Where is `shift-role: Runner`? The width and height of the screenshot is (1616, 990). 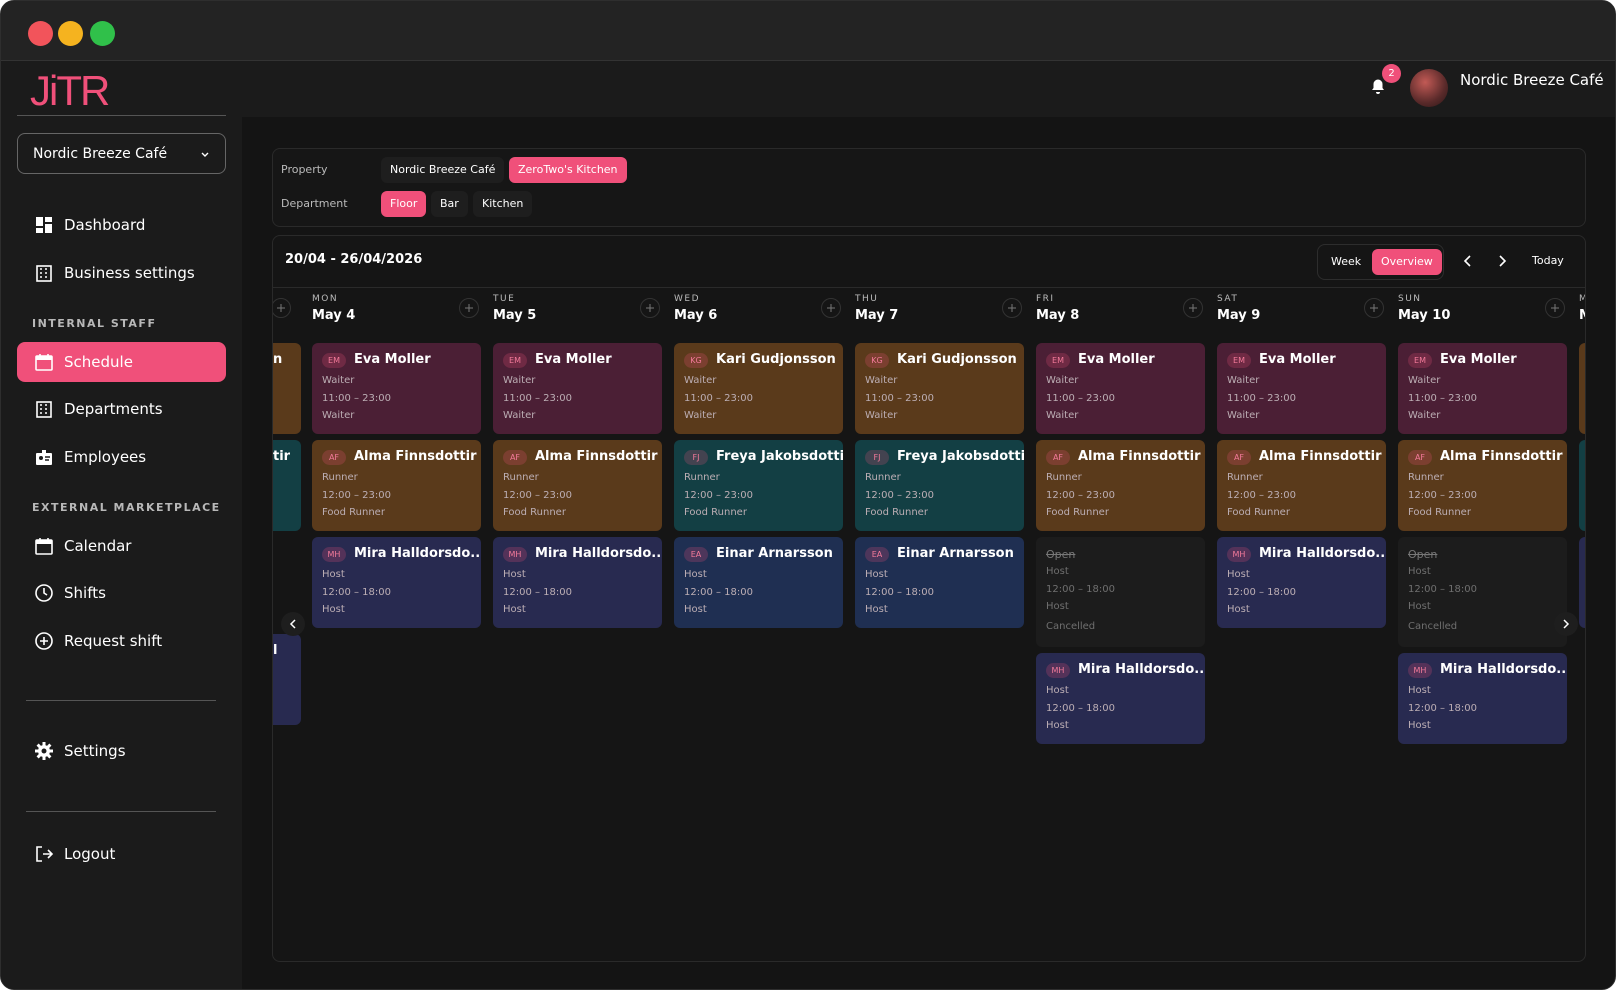 shift-role: Runner is located at coordinates (883, 477).